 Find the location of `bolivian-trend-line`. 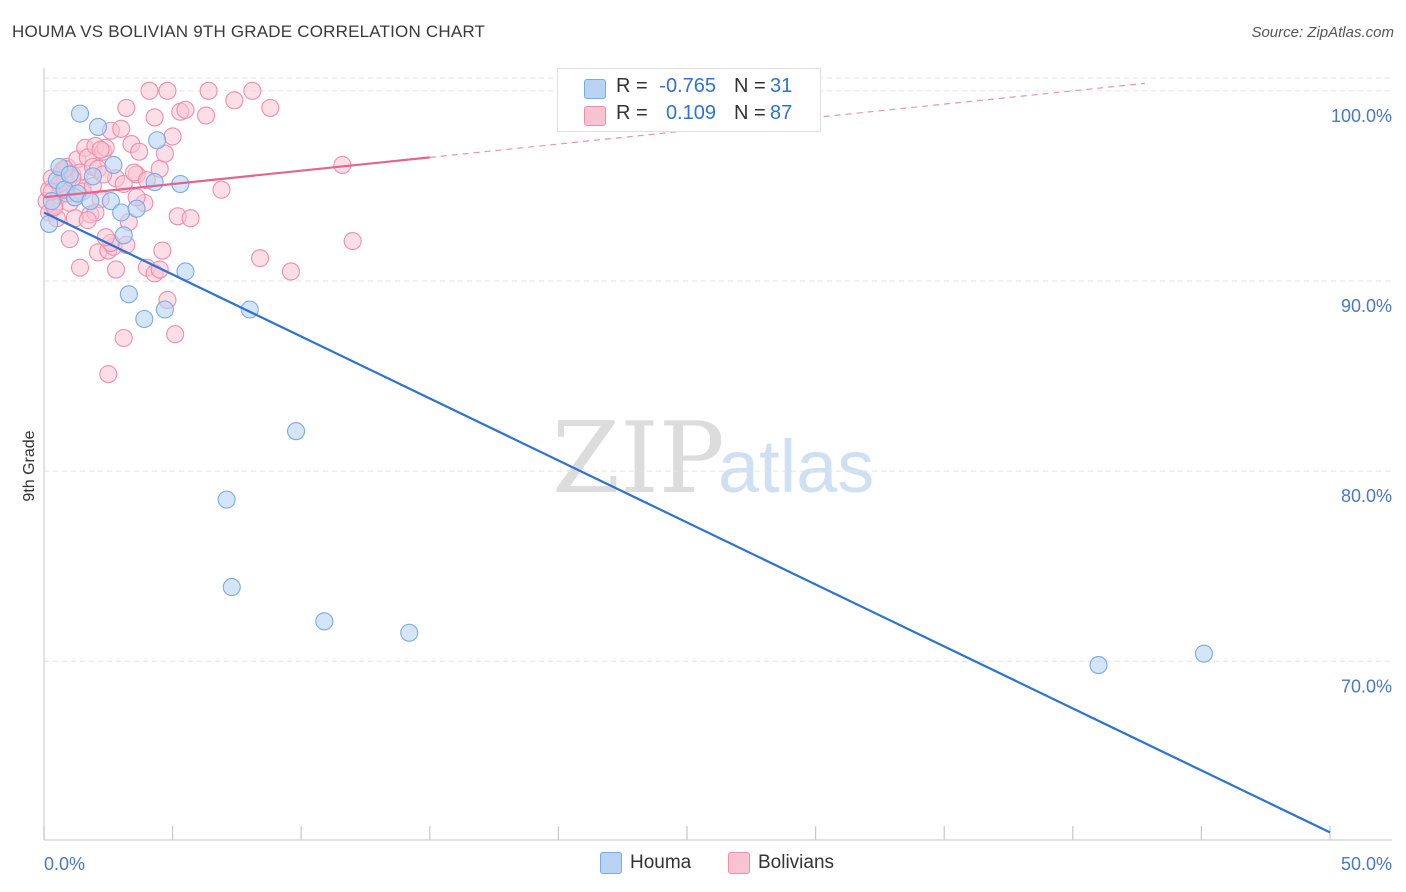

bolivian-trend-line is located at coordinates (236, 177).